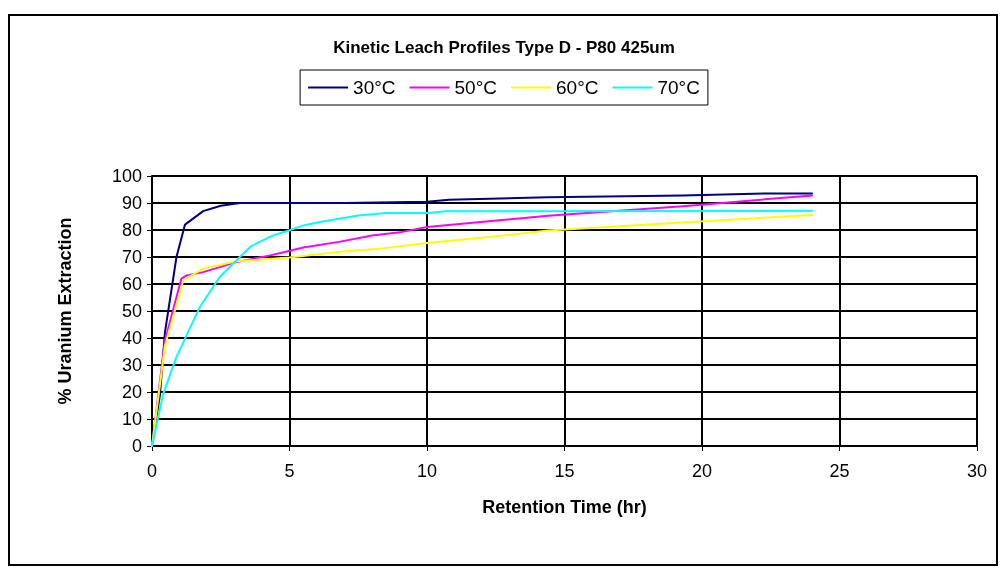  What do you see at coordinates (131, 338) in the screenshot?
I see `y-tick-label: 40` at bounding box center [131, 338].